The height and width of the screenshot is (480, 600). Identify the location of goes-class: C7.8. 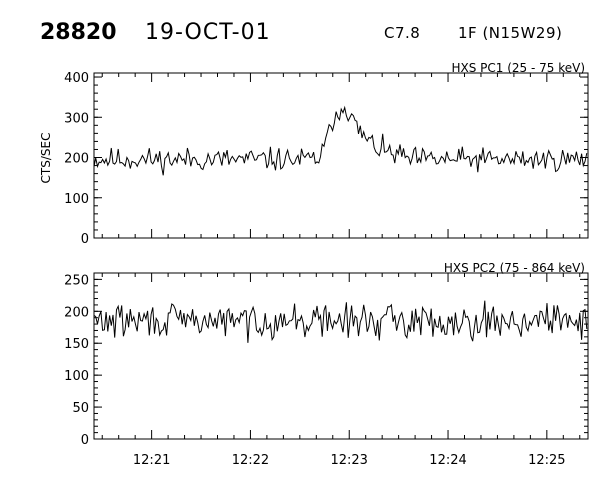
(402, 33).